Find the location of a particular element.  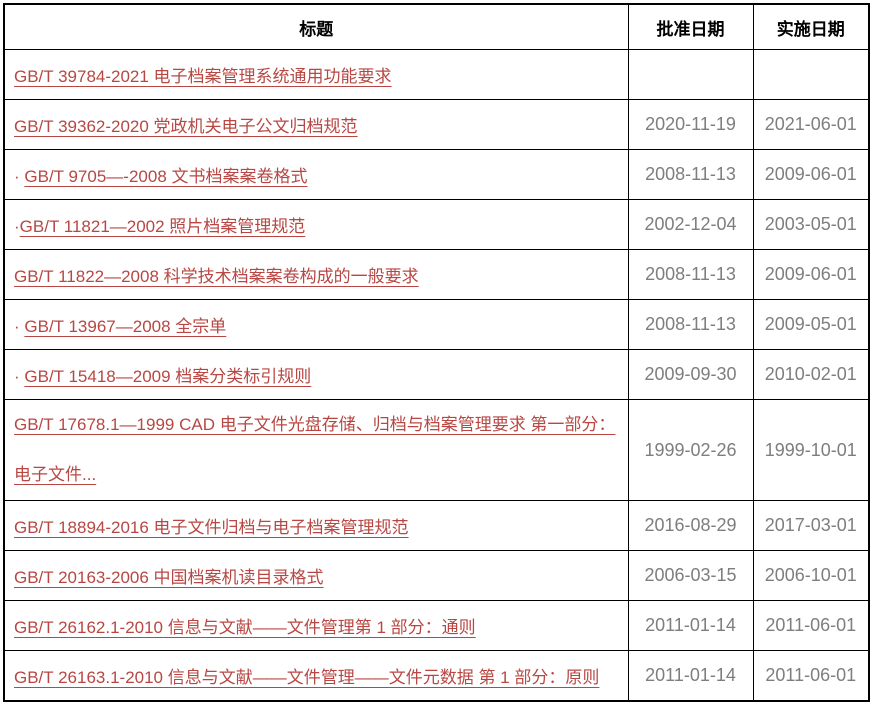

standard-link: GB/T 39784-2021 电子档案管理系统通用功能要求 is located at coordinates (203, 76).